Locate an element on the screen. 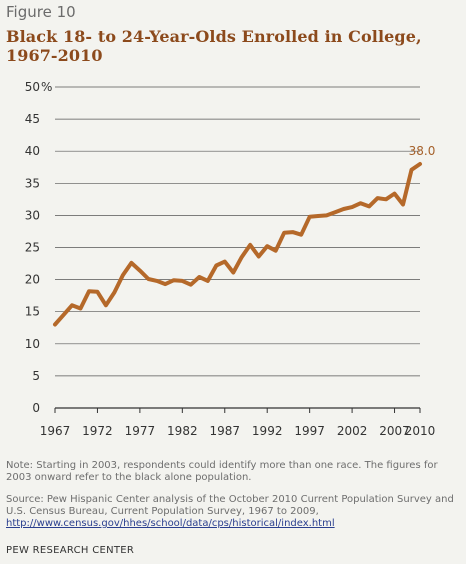 The image size is (466, 564). y-tick-label: 30 is located at coordinates (32, 215).